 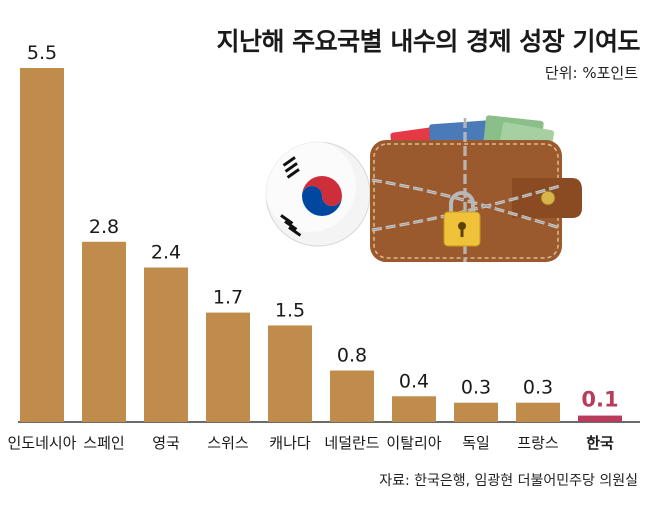 I want to click on bar-네덜란드, so click(x=352, y=396).